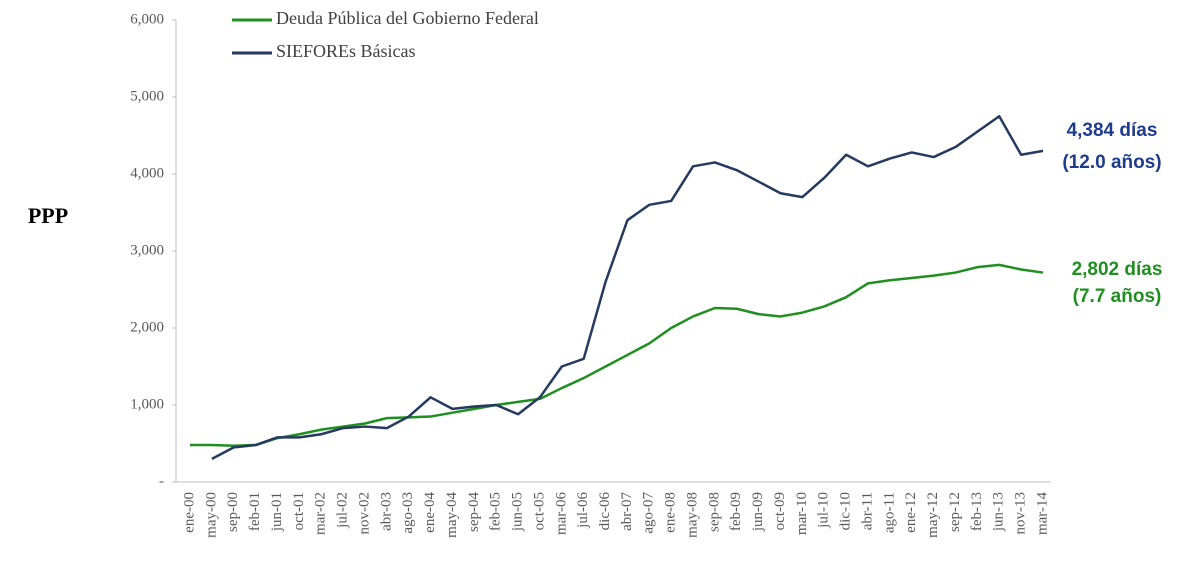 The image size is (1182, 563). What do you see at coordinates (583, 510) in the screenshot?
I see `x-tick-label: jul-06` at bounding box center [583, 510].